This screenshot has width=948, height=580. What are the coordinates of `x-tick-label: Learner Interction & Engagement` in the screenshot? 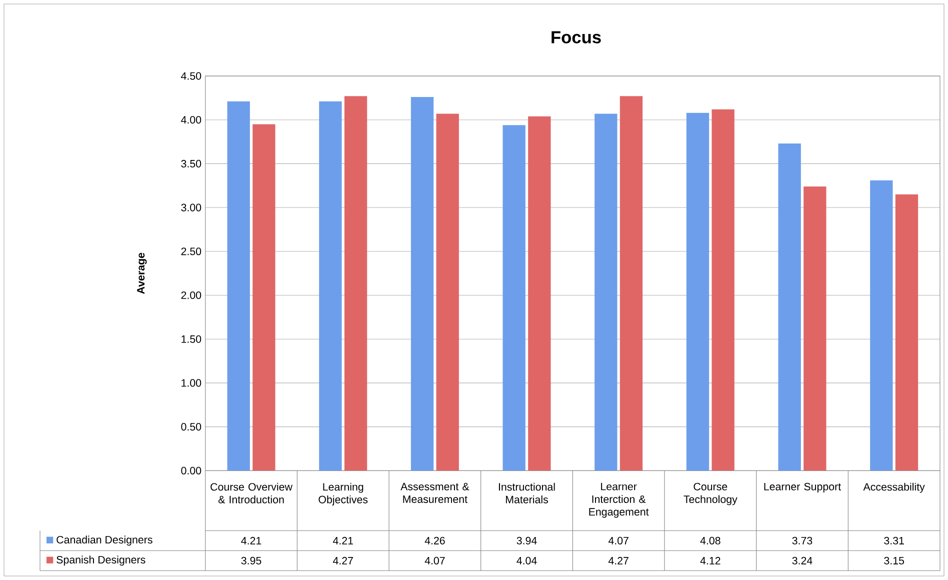 It's located at (619, 500).